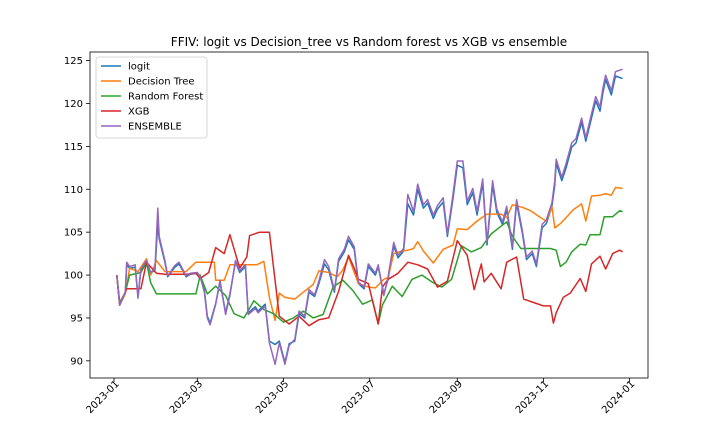  Describe the element at coordinates (155, 127) in the screenshot. I see `legend-label: ENSEMBLE` at that location.